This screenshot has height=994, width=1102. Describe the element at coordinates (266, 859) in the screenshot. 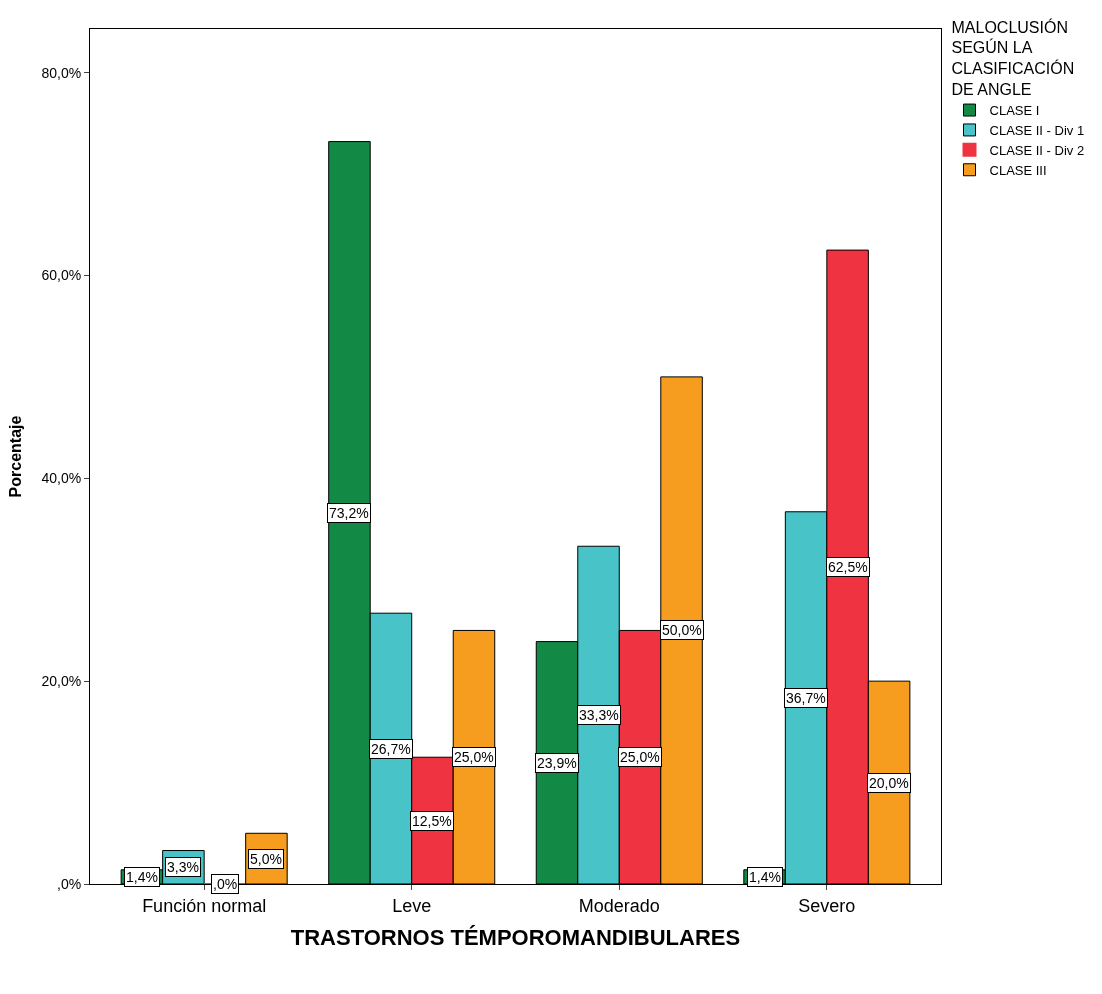

I see `data-label: 5,0%` at that location.